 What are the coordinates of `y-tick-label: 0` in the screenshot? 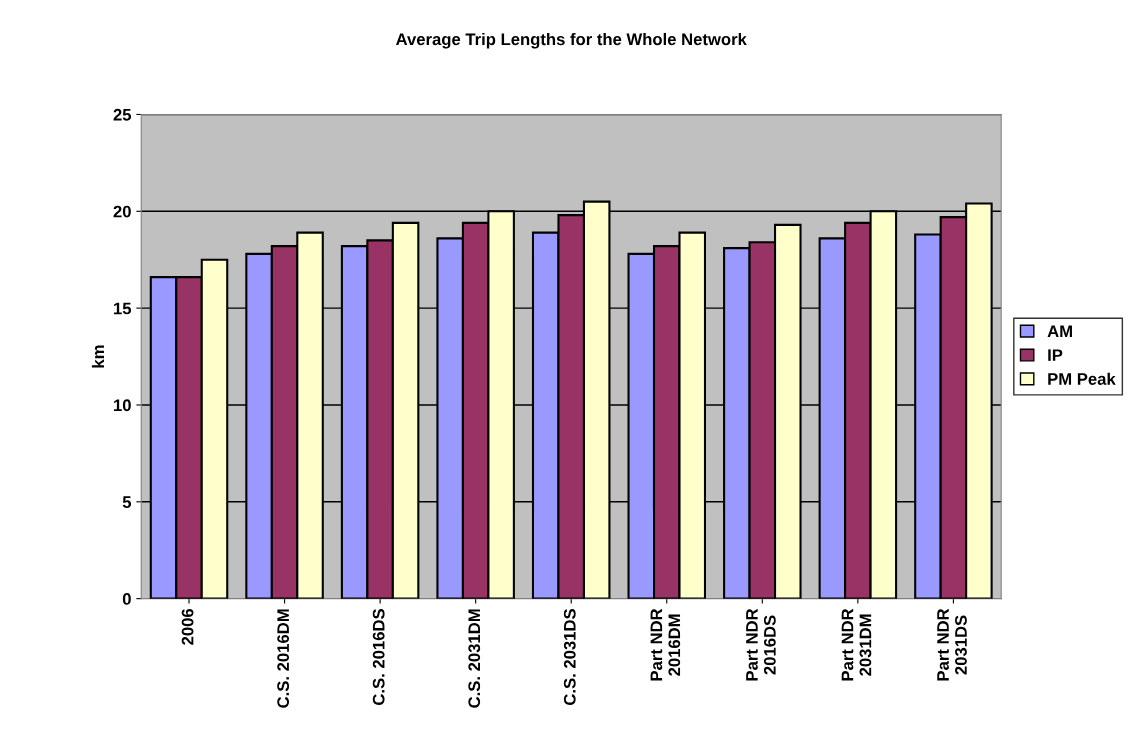 It's located at (126, 599).